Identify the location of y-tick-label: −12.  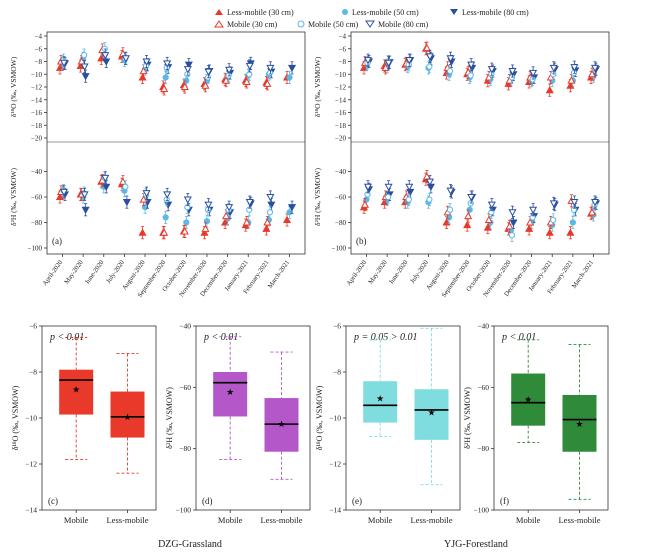
(335, 464).